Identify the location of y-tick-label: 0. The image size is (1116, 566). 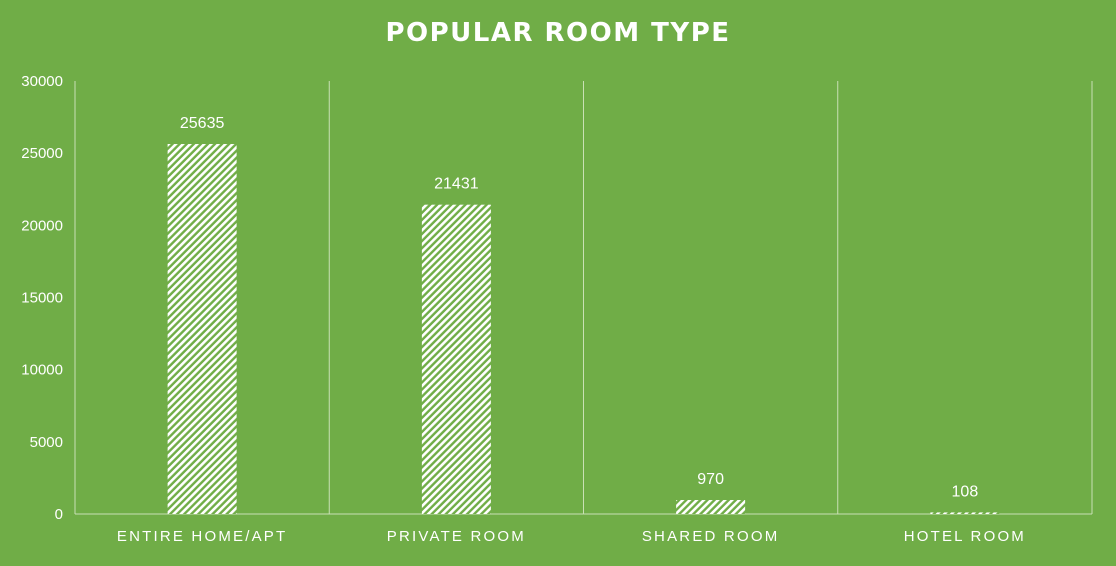
(59, 514).